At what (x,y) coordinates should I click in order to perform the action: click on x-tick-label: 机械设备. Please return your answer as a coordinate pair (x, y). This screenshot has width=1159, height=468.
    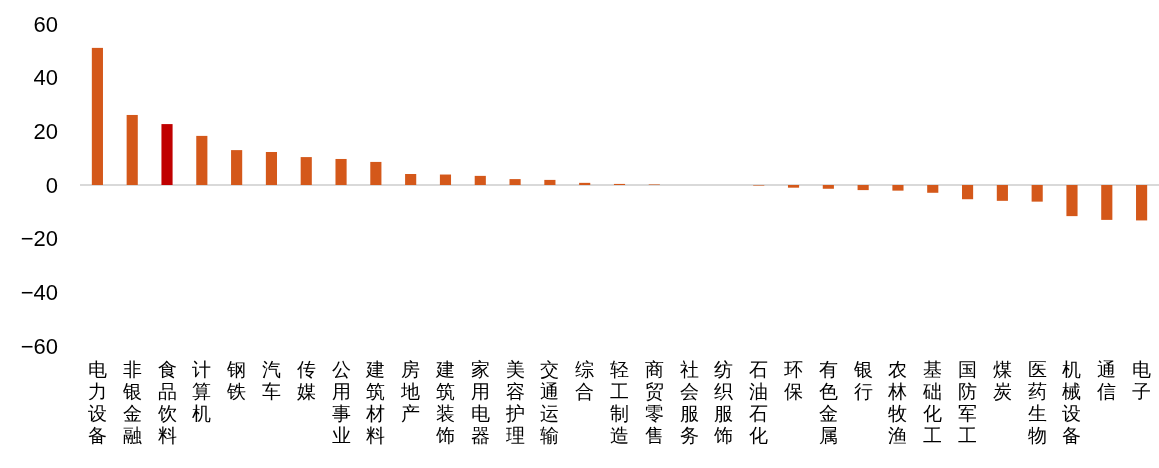
    Looking at the image, I should click on (1072, 402).